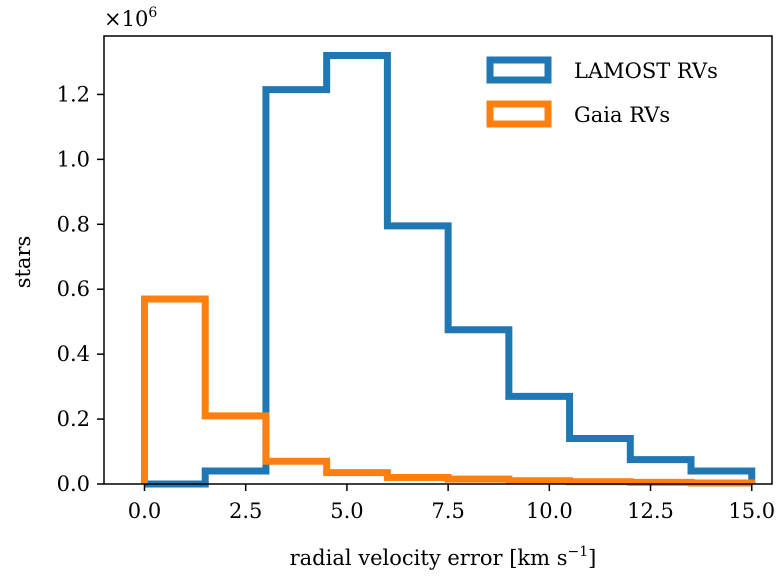 Image resolution: width=784 pixels, height=580 pixels. Describe the element at coordinates (602, 92) in the screenshot. I see `legend: LAMOST RVs Gaia RVs` at that location.